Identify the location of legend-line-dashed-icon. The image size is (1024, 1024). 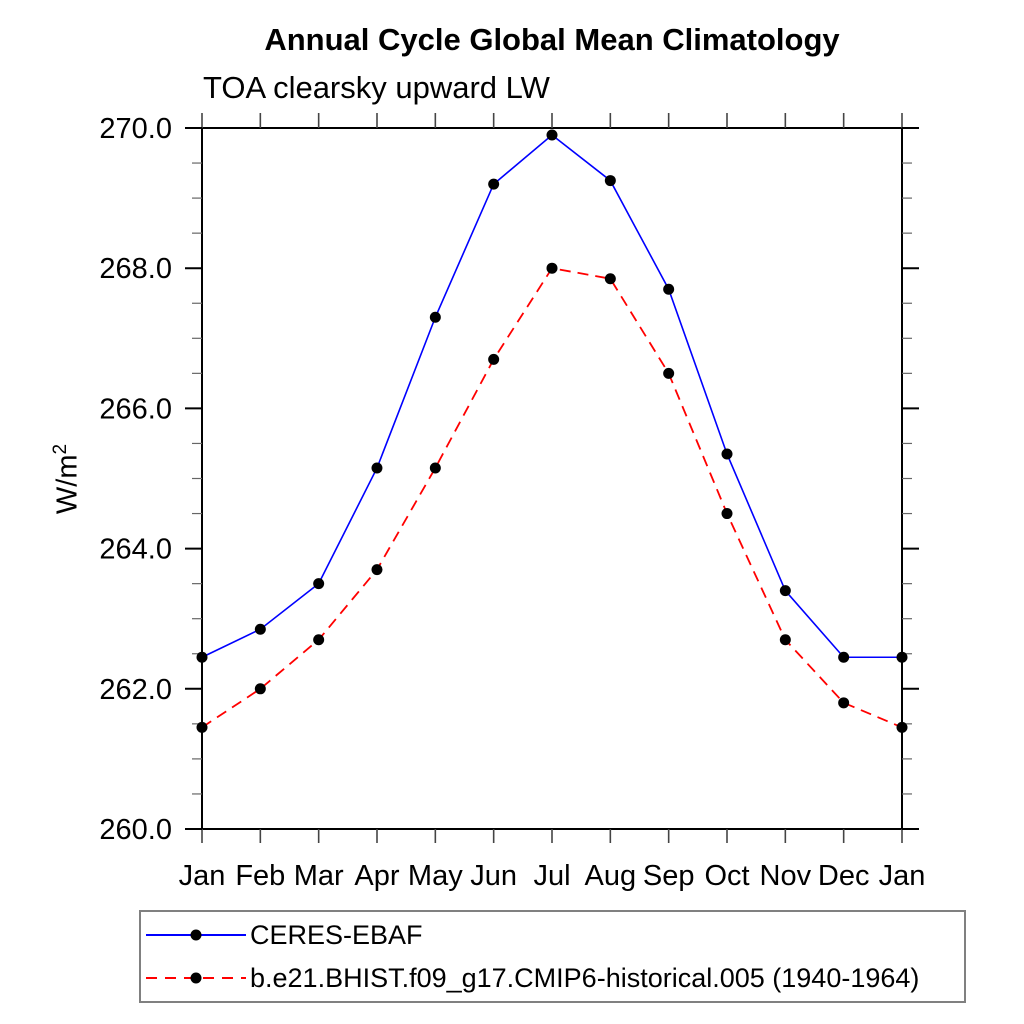
(196, 978).